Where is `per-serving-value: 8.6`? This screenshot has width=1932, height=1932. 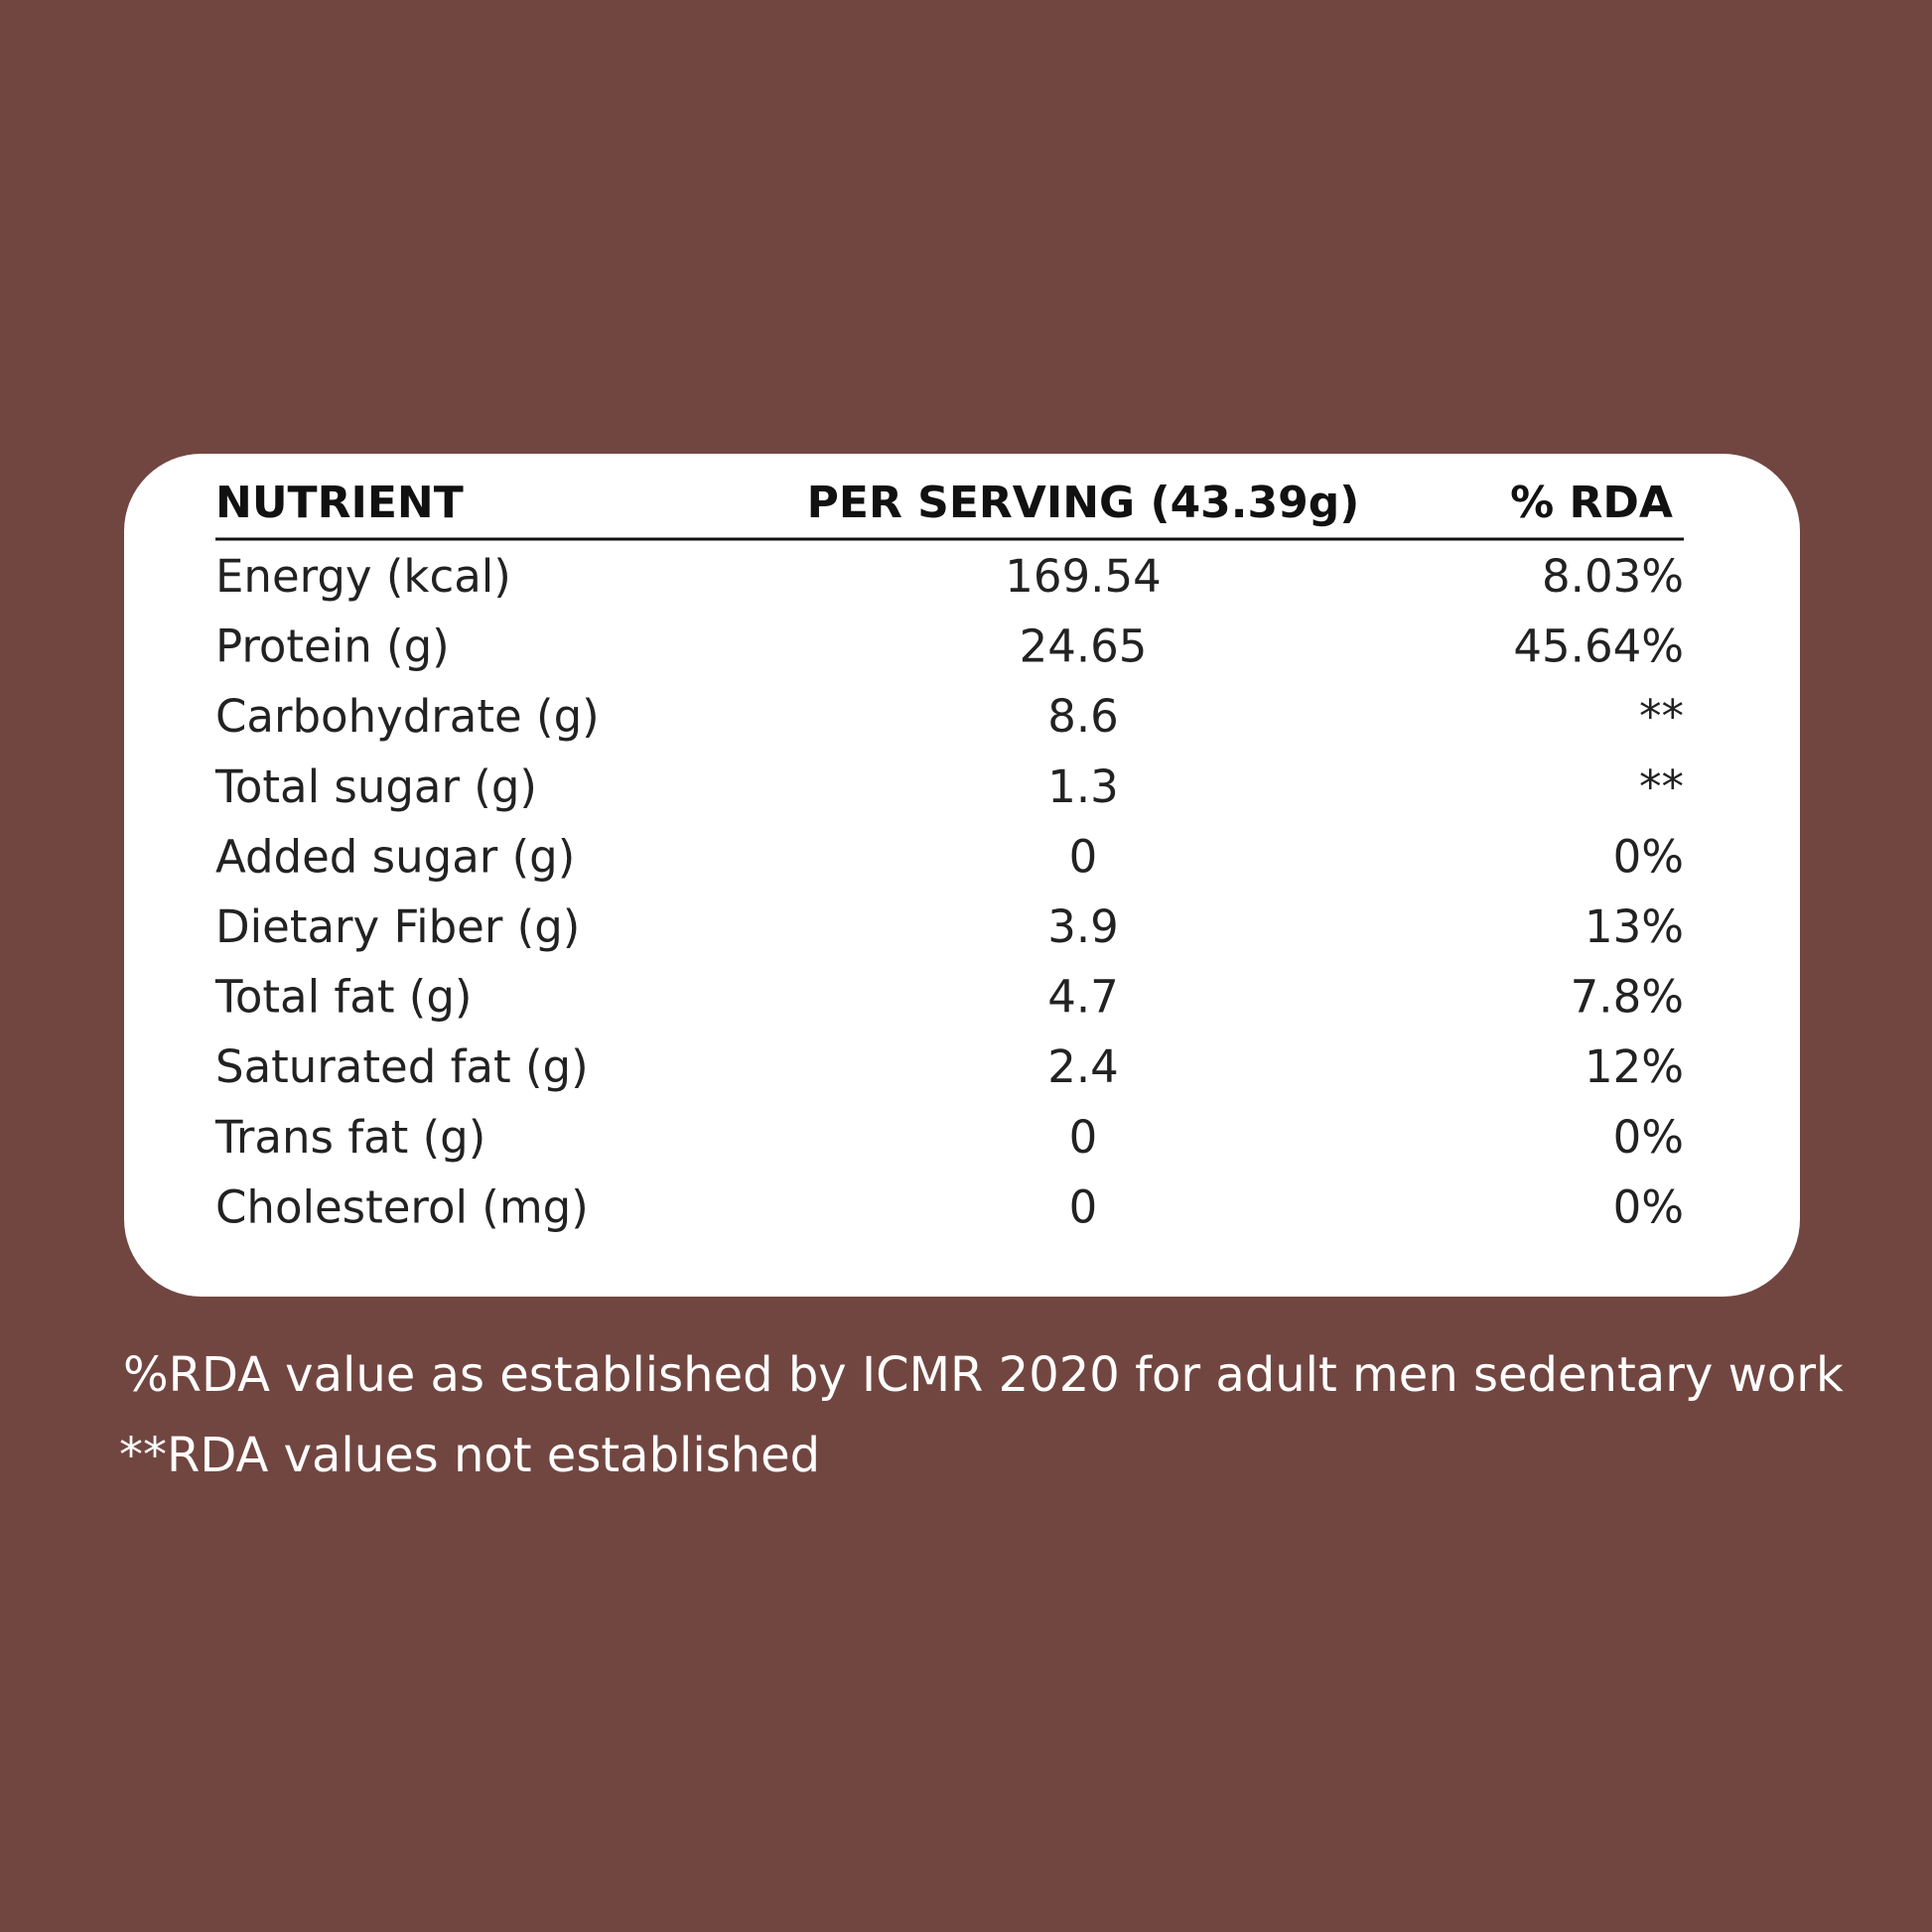
per-serving-value: 8.6 is located at coordinates (1083, 716).